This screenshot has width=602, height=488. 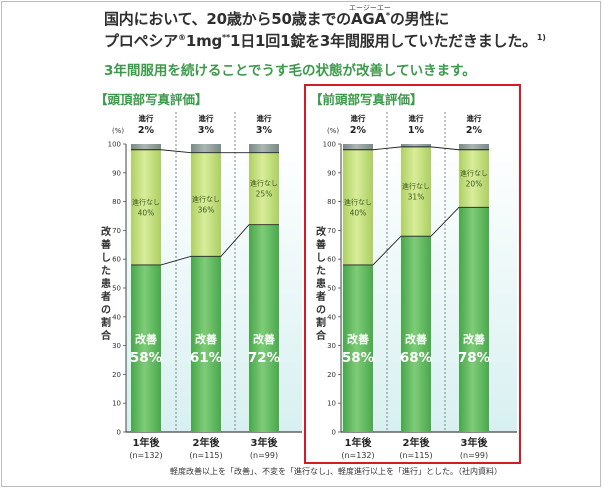 I want to click on dose-asterisk: **, so click(x=226, y=37).